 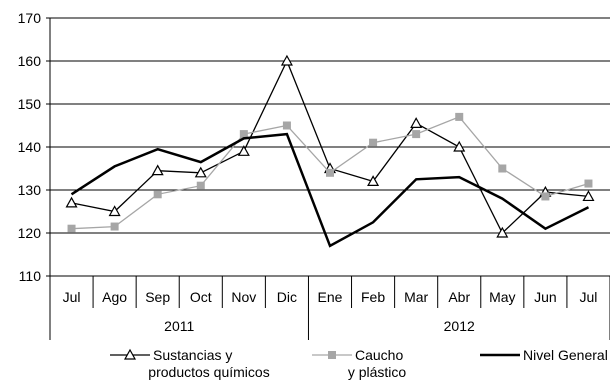 What do you see at coordinates (30, 276) in the screenshot?
I see `y-tick-label: 110` at bounding box center [30, 276].